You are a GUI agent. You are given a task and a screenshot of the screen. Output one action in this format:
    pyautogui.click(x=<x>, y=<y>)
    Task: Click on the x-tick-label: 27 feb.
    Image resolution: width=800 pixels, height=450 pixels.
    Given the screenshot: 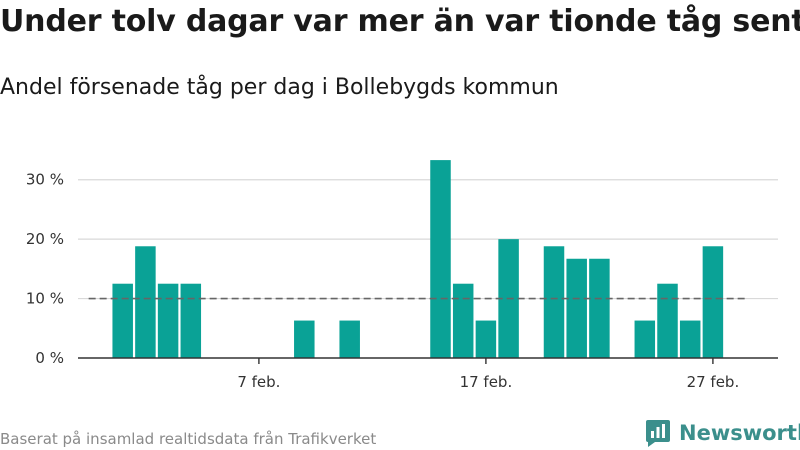 What is the action you would take?
    pyautogui.click(x=713, y=382)
    